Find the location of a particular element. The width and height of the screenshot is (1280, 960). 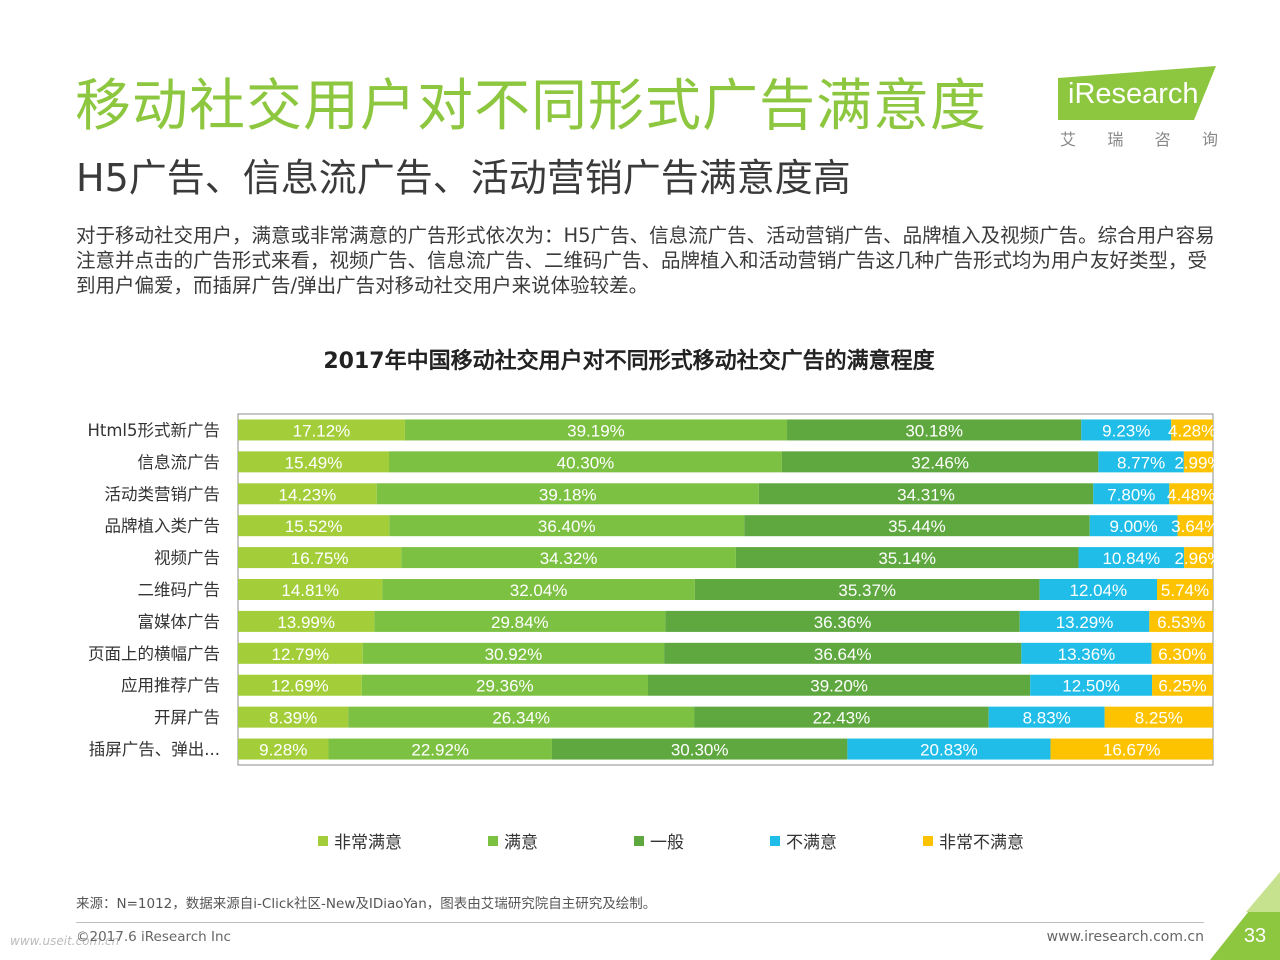

data-label: 13.36% is located at coordinates (1087, 654).